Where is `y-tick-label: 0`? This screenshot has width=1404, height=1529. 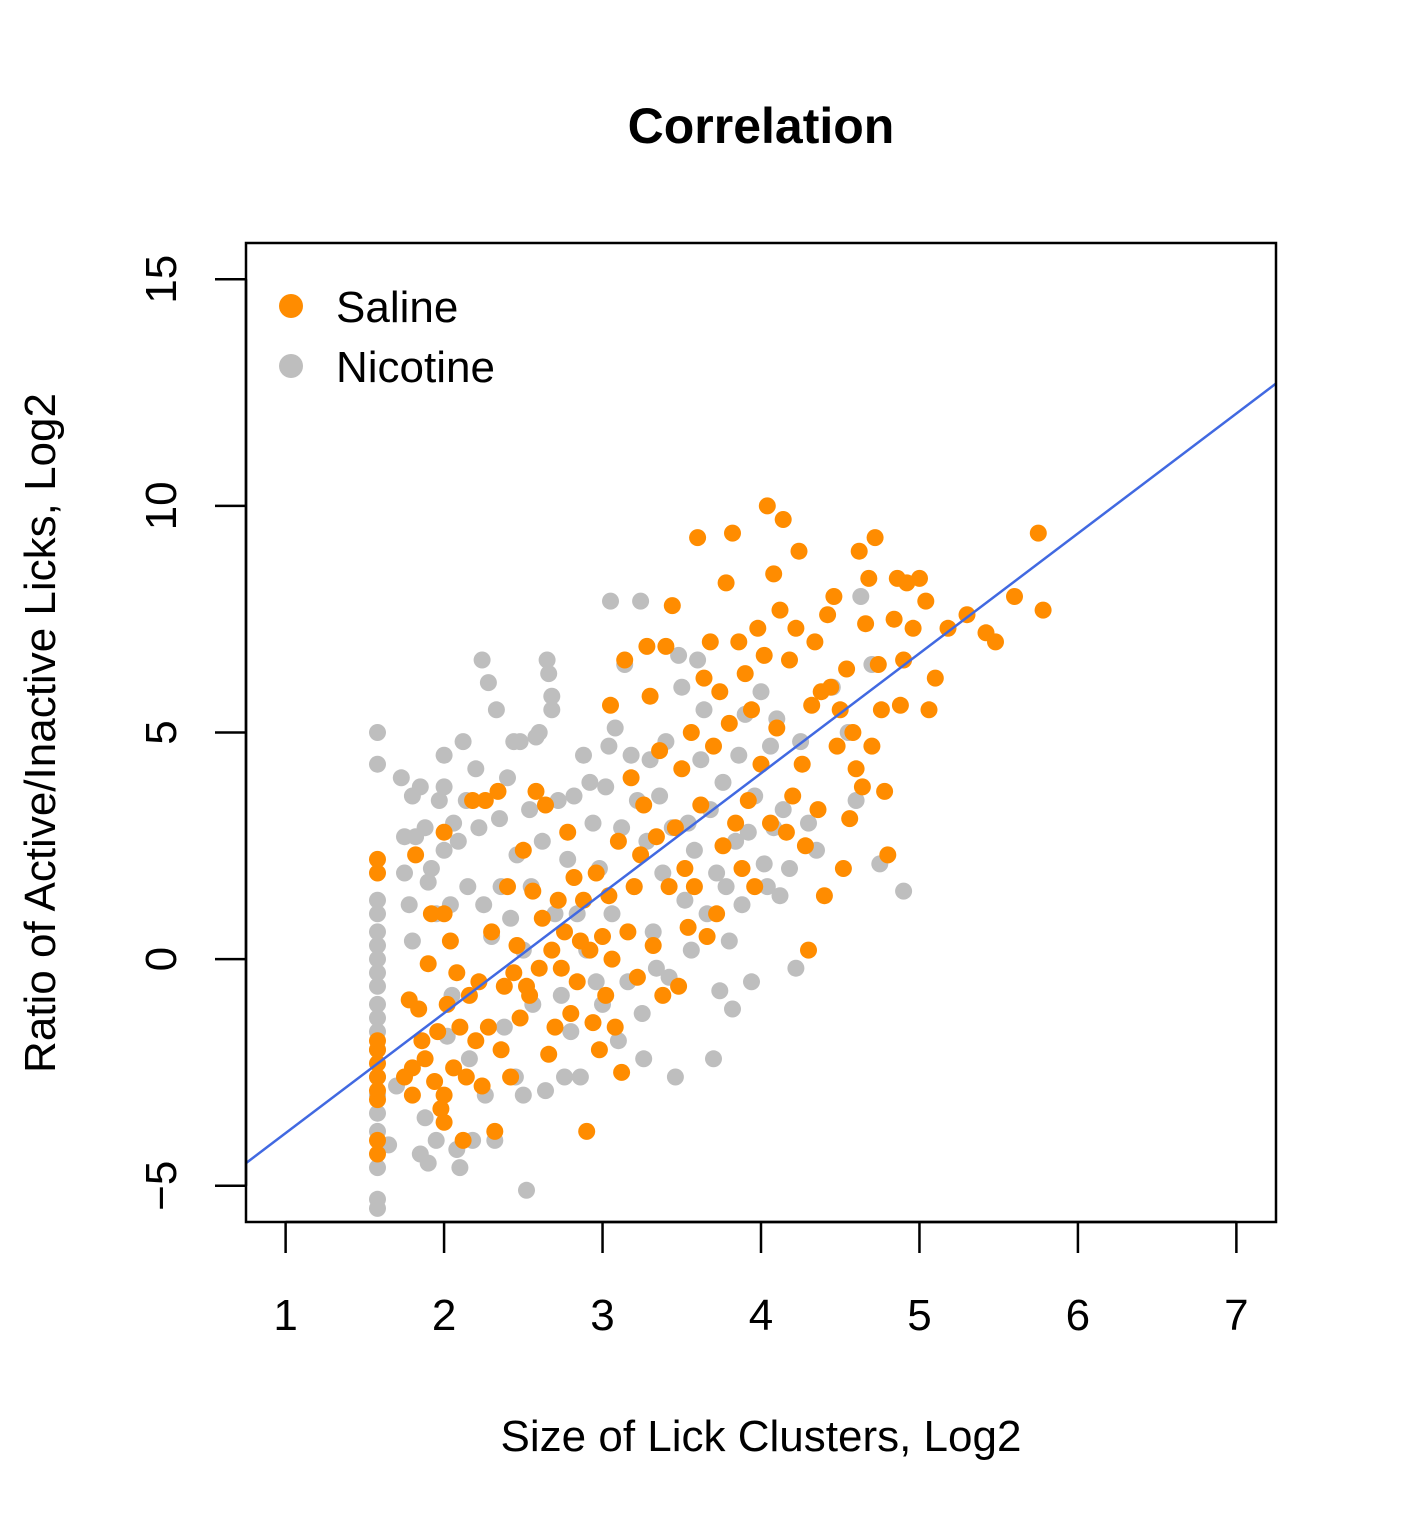
y-tick-label: 0 is located at coordinates (161, 959).